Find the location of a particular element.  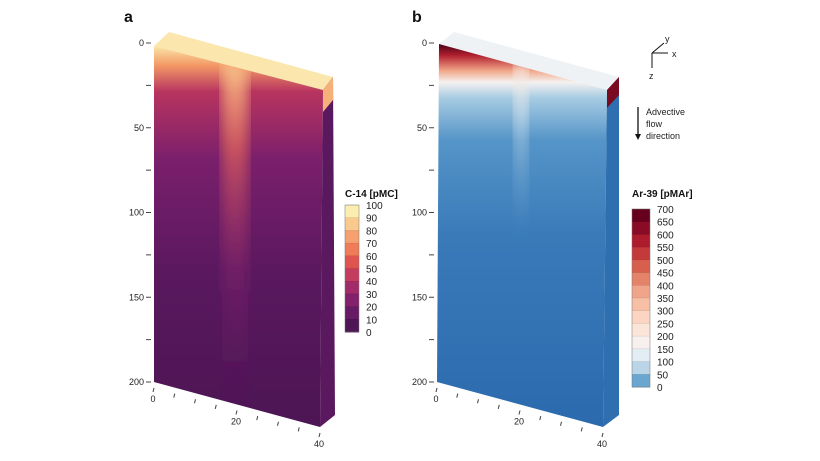

top-face-b is located at coordinates (529, 61).